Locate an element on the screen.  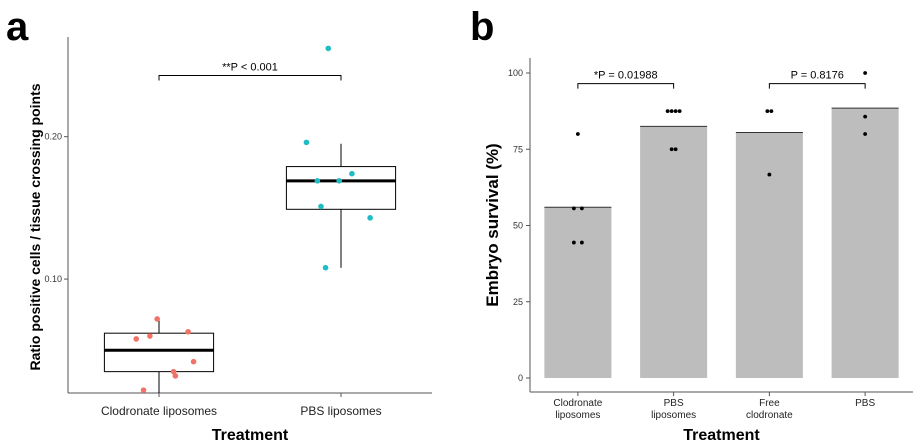
significance-label: *P = 0.01988 is located at coordinates (626, 76).